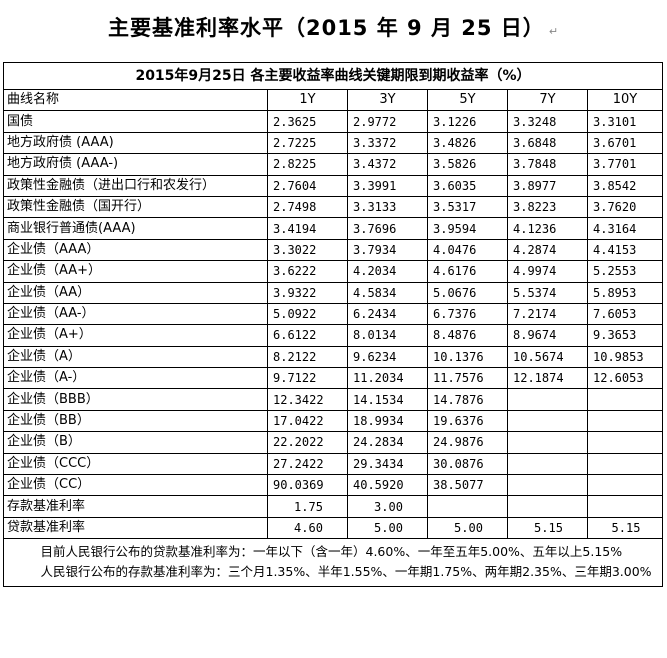  Describe the element at coordinates (307, 143) in the screenshot. I see `row-value-cell: 2.7225` at that location.